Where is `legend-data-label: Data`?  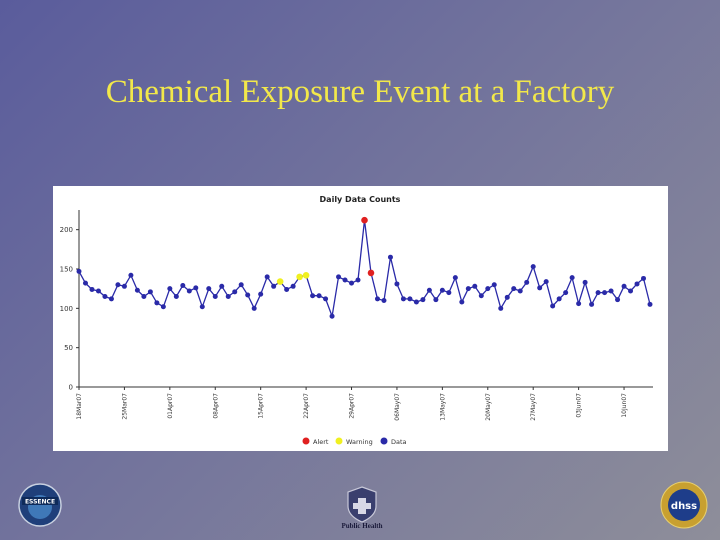 legend-data-label: Data is located at coordinates (399, 442).